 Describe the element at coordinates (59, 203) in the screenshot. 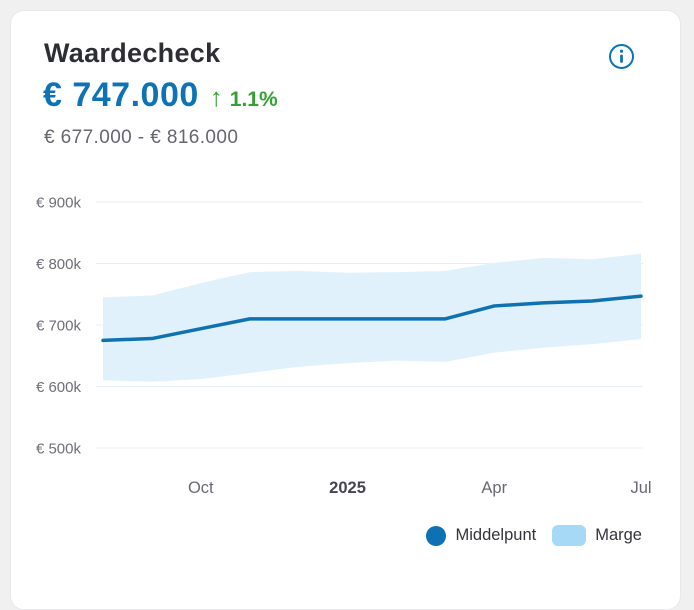

I see `y-tick-label: € 900k` at that location.